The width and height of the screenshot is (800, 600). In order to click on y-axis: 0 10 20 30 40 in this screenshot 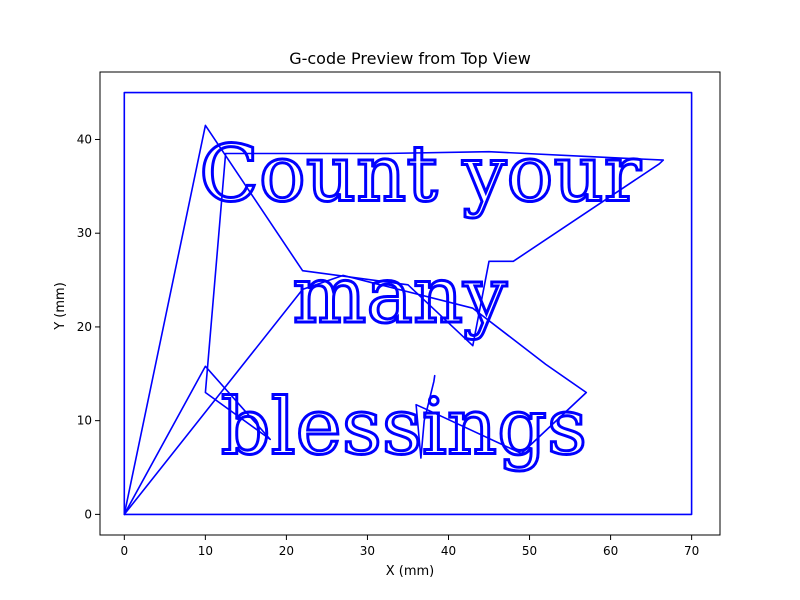, I will do `click(88, 326)`.